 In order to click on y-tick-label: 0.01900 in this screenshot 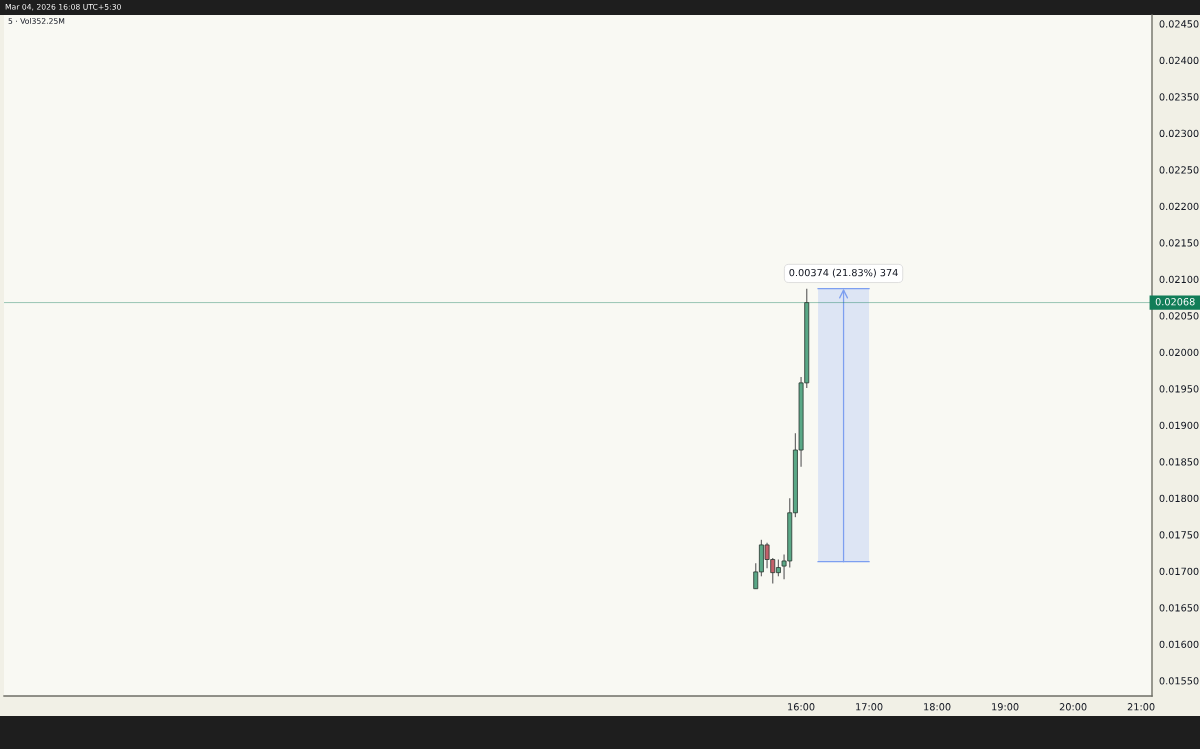, I will do `click(1179, 425)`.